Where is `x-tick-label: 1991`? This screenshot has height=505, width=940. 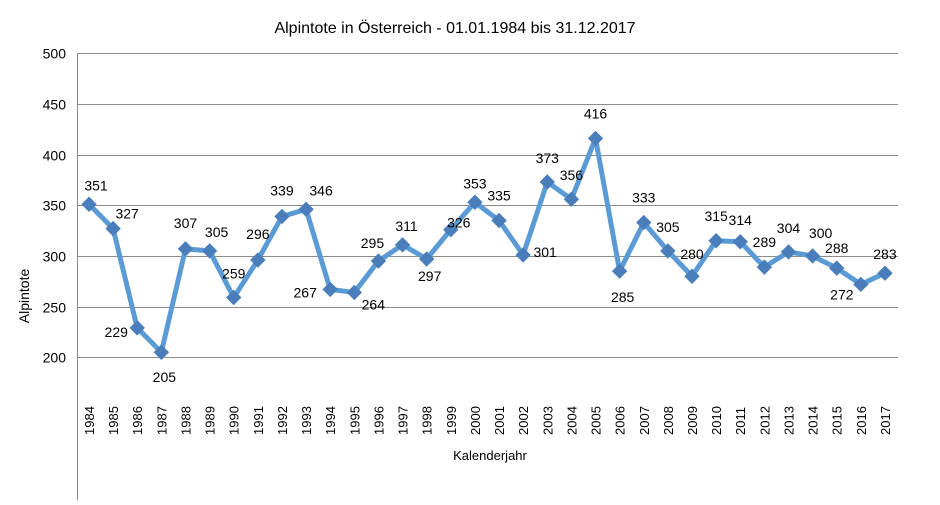 x-tick-label: 1991 is located at coordinates (258, 420).